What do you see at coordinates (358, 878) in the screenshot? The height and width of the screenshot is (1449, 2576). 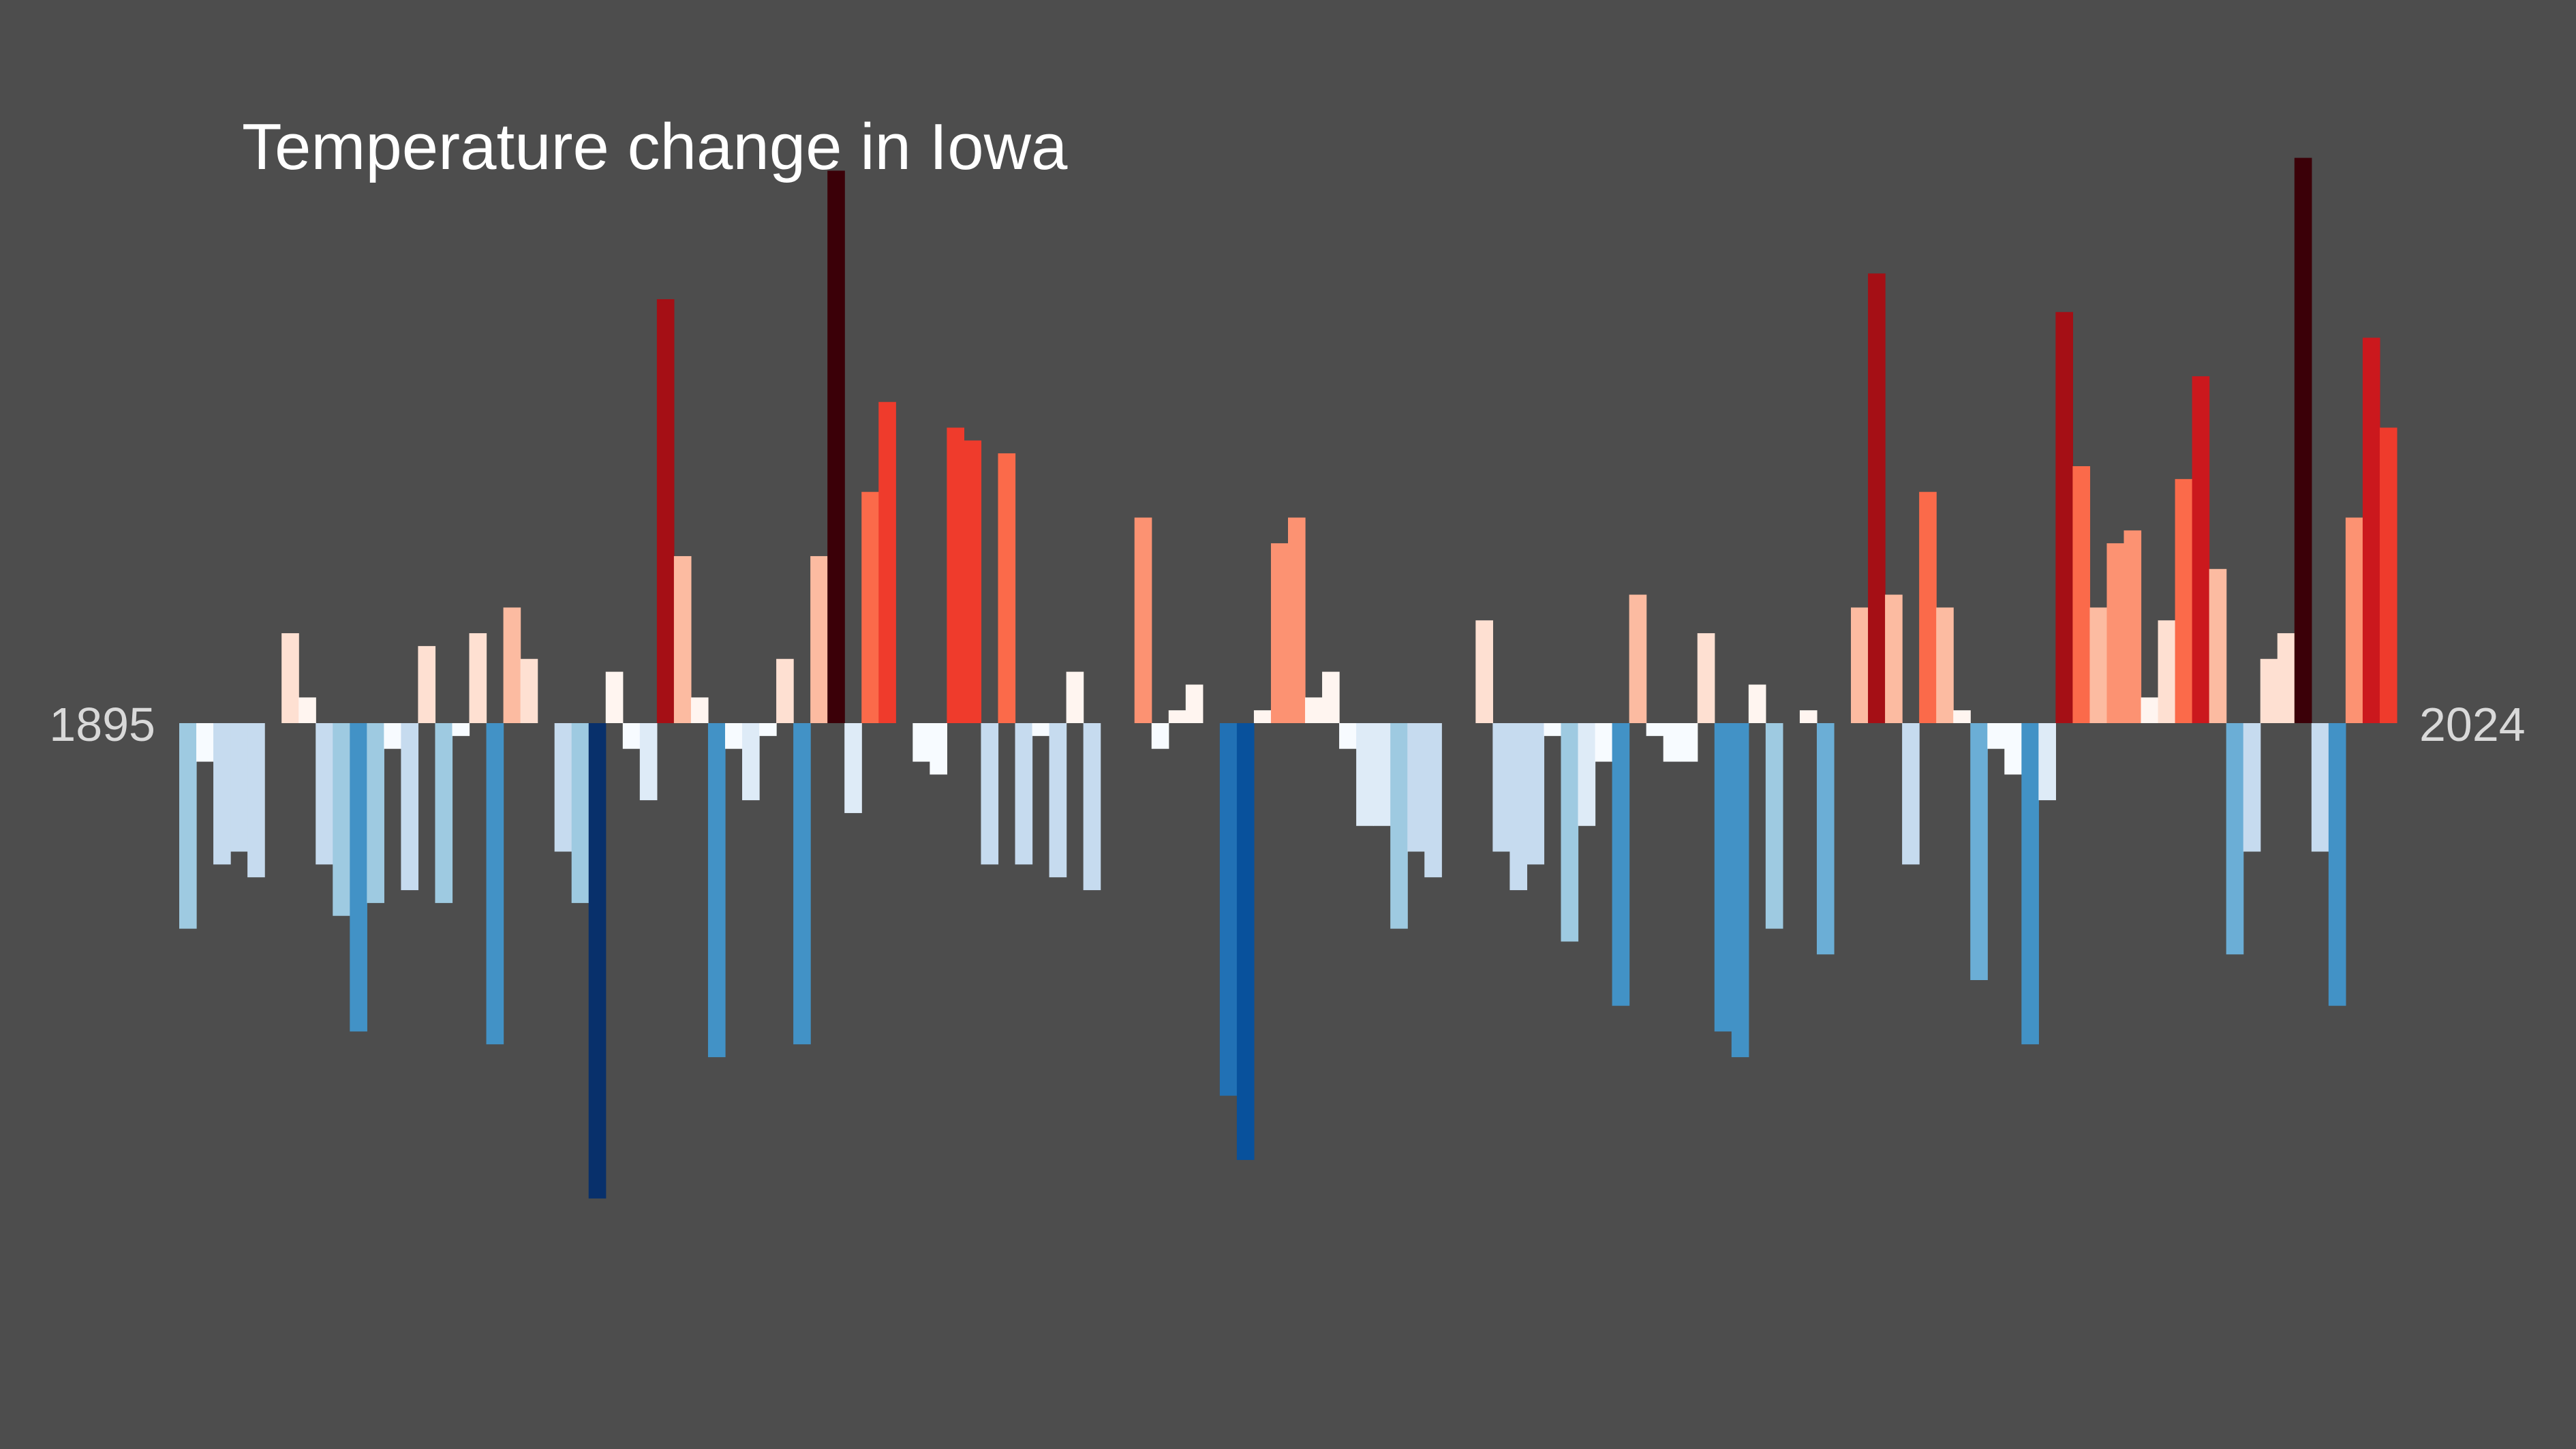 I see `bar-1905` at bounding box center [358, 878].